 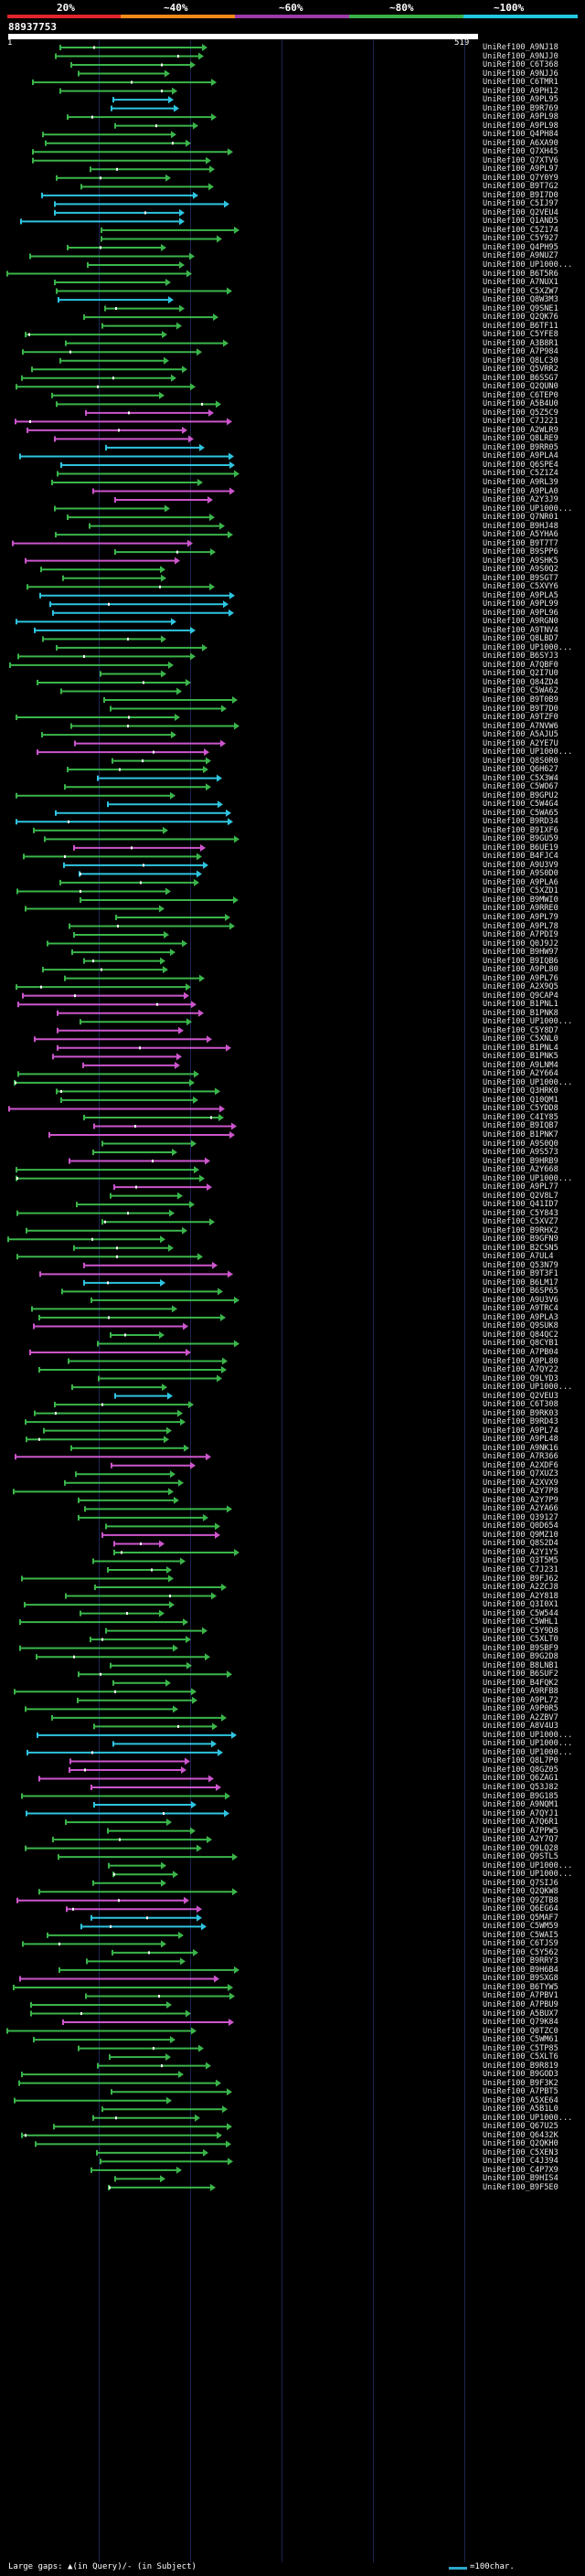 I want to click on hit-label: UniRef100_B9RD43, so click(x=520, y=1422).